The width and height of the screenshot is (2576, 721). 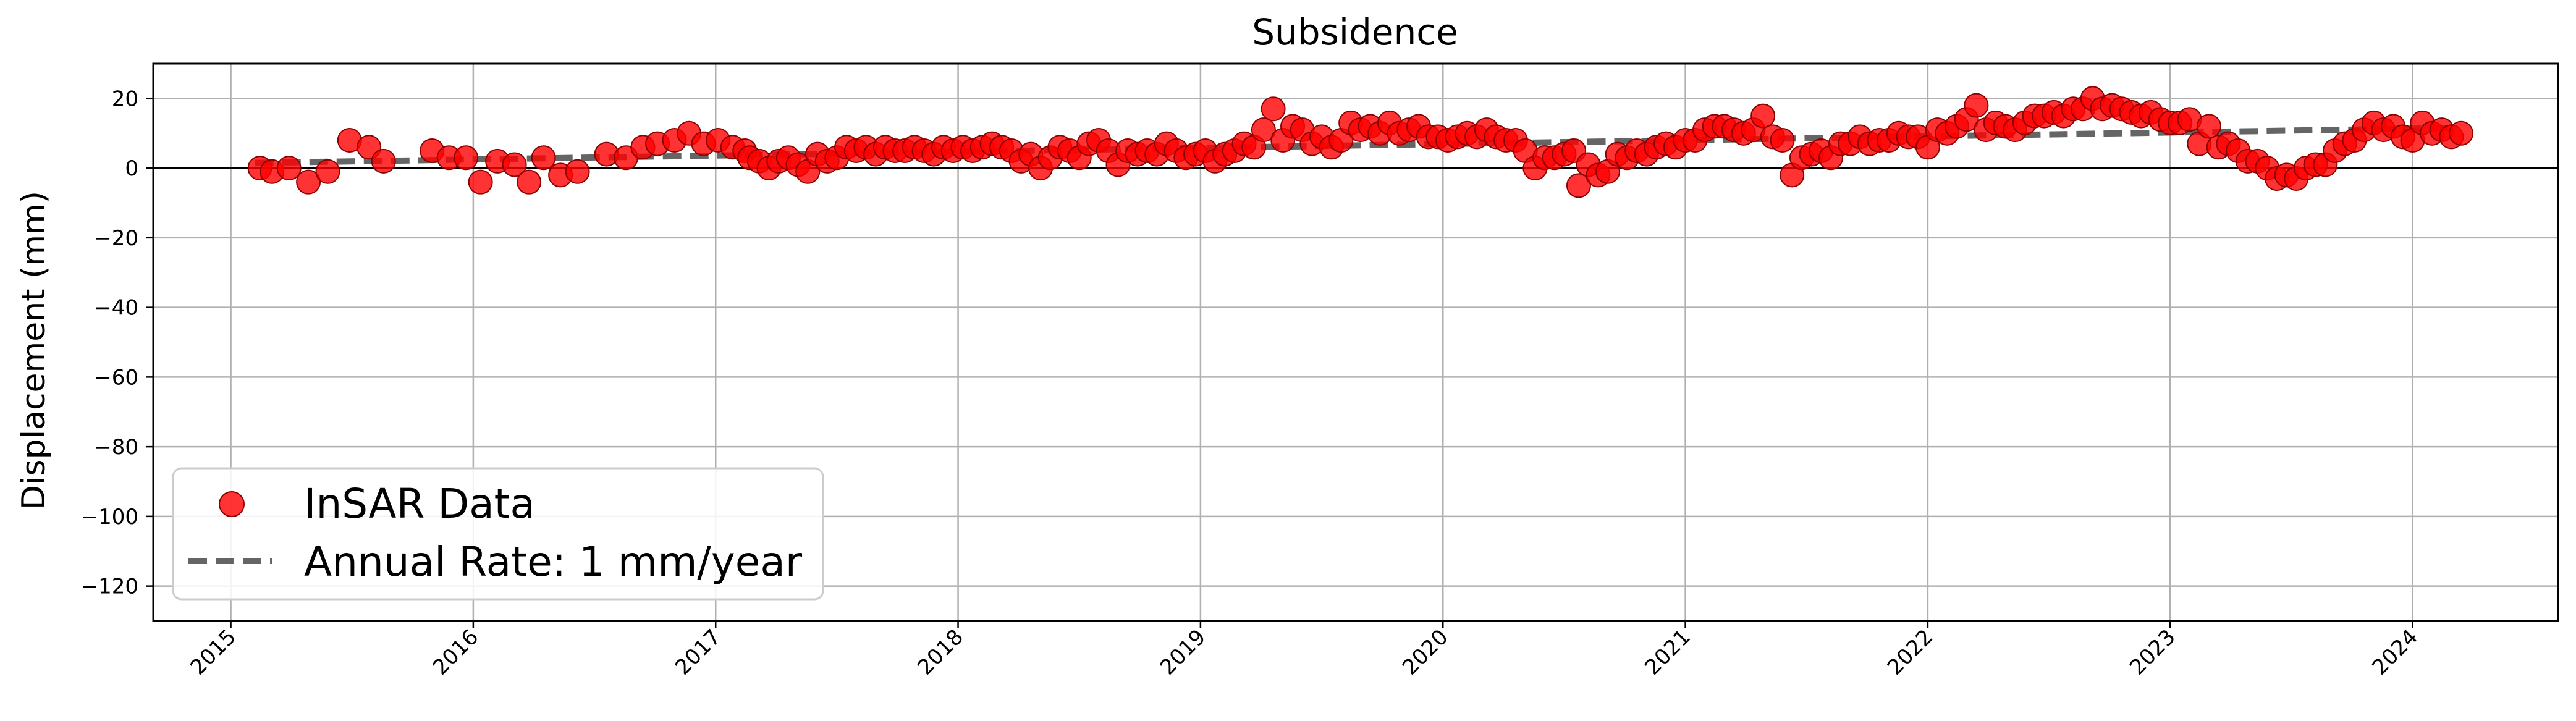 I want to click on y-axis-ticks: 20 0 −20 −40 −60 −80 −100 −120, so click(x=117, y=342).